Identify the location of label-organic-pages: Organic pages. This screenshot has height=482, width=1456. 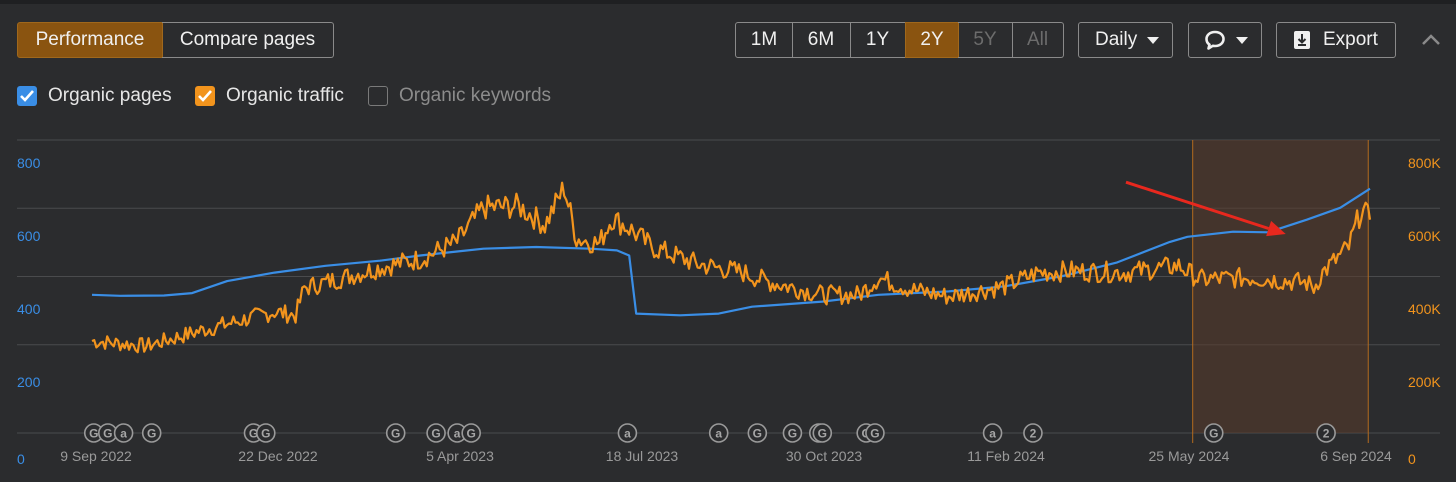
(110, 95).